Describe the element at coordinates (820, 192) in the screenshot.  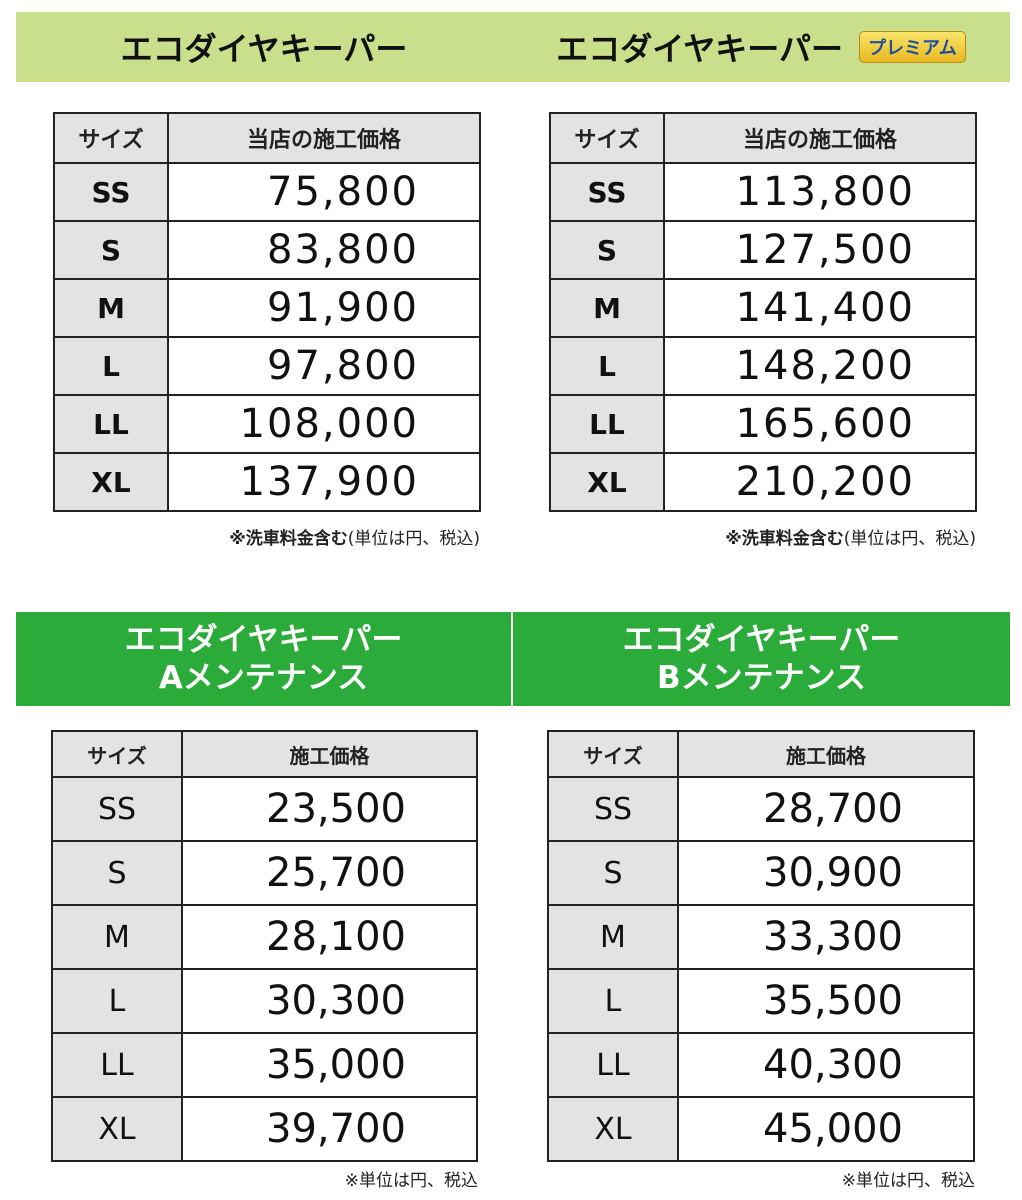
I see `price-cell: 113,800` at that location.